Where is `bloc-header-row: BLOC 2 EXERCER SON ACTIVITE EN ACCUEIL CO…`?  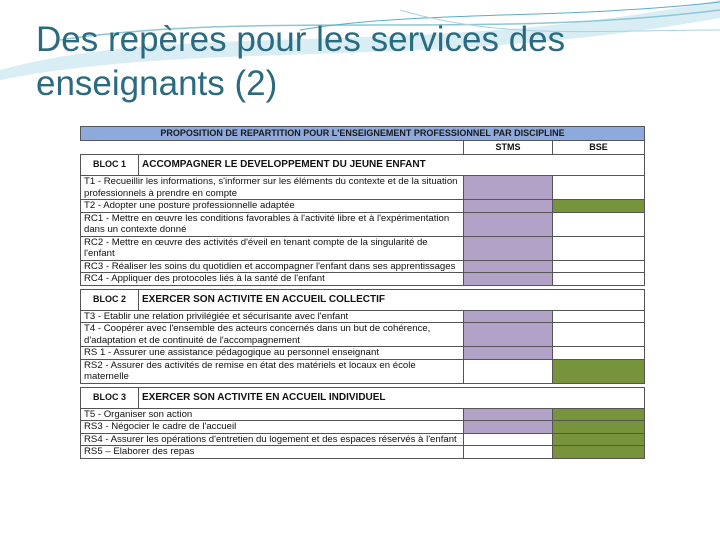 bloc-header-row: BLOC 2 EXERCER SON ACTIVITE EN ACCUEIL CO… is located at coordinates (362, 299).